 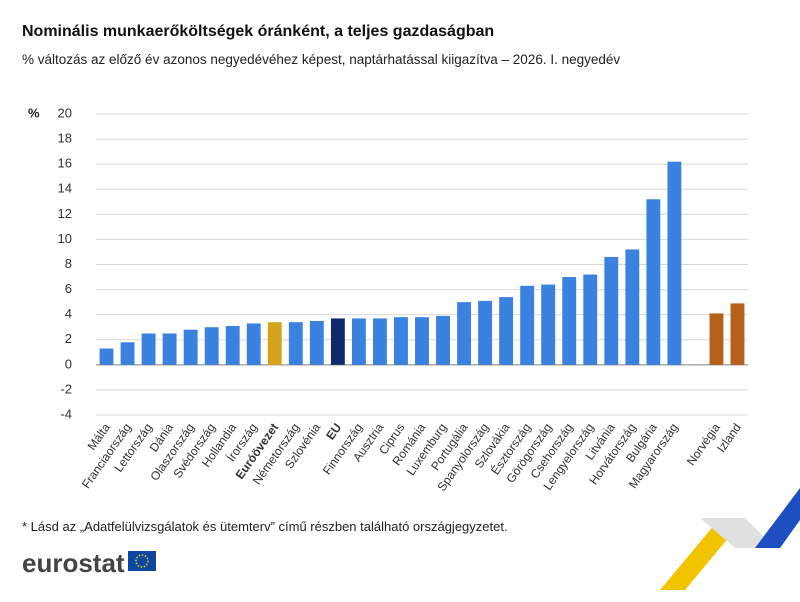 What do you see at coordinates (68, 263) in the screenshot?
I see `y-tick-label: 8` at bounding box center [68, 263].